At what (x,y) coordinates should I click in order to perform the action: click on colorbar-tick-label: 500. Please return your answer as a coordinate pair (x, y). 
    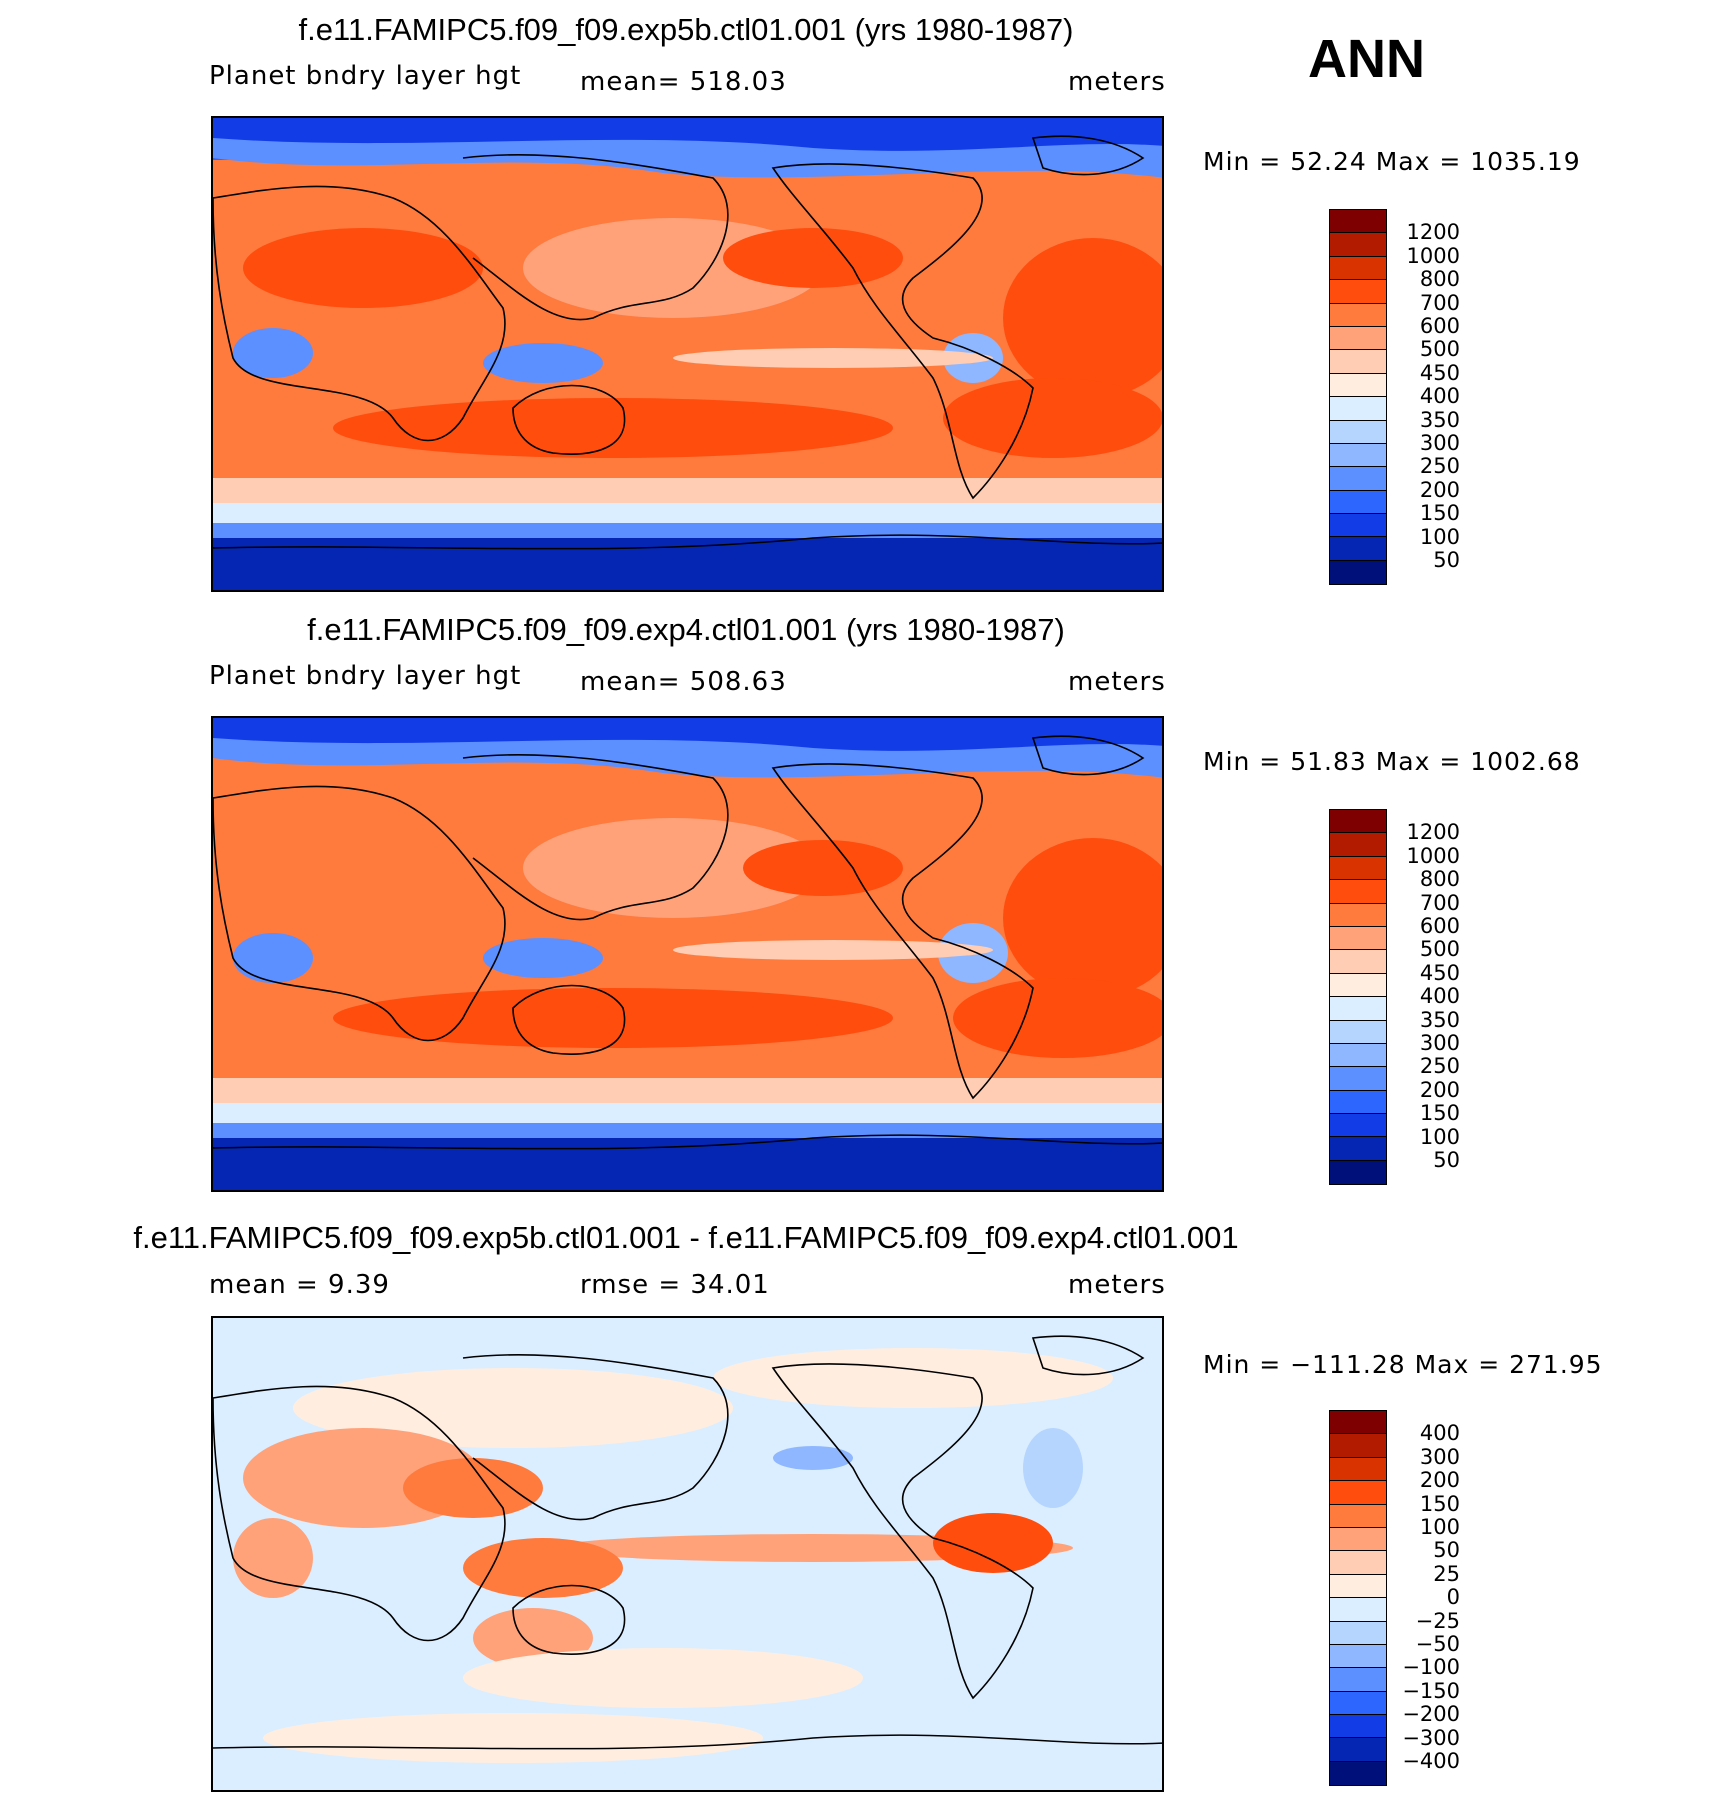
    Looking at the image, I should click on (1439, 949).